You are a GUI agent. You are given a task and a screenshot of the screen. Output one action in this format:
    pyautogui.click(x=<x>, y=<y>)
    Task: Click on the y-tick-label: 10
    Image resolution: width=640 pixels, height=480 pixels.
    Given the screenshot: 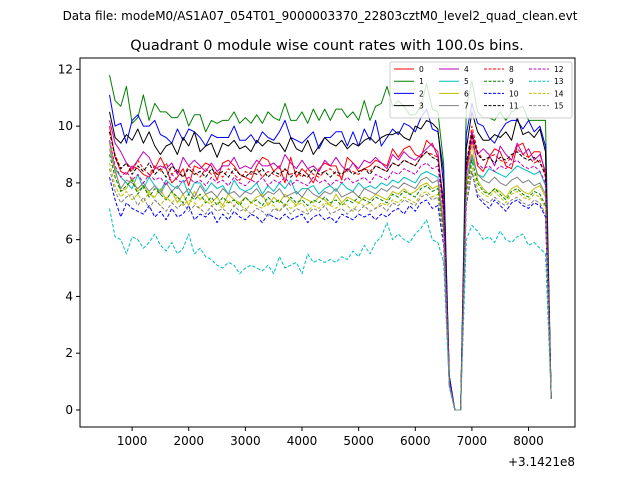 What is the action you would take?
    pyautogui.click(x=65, y=126)
    